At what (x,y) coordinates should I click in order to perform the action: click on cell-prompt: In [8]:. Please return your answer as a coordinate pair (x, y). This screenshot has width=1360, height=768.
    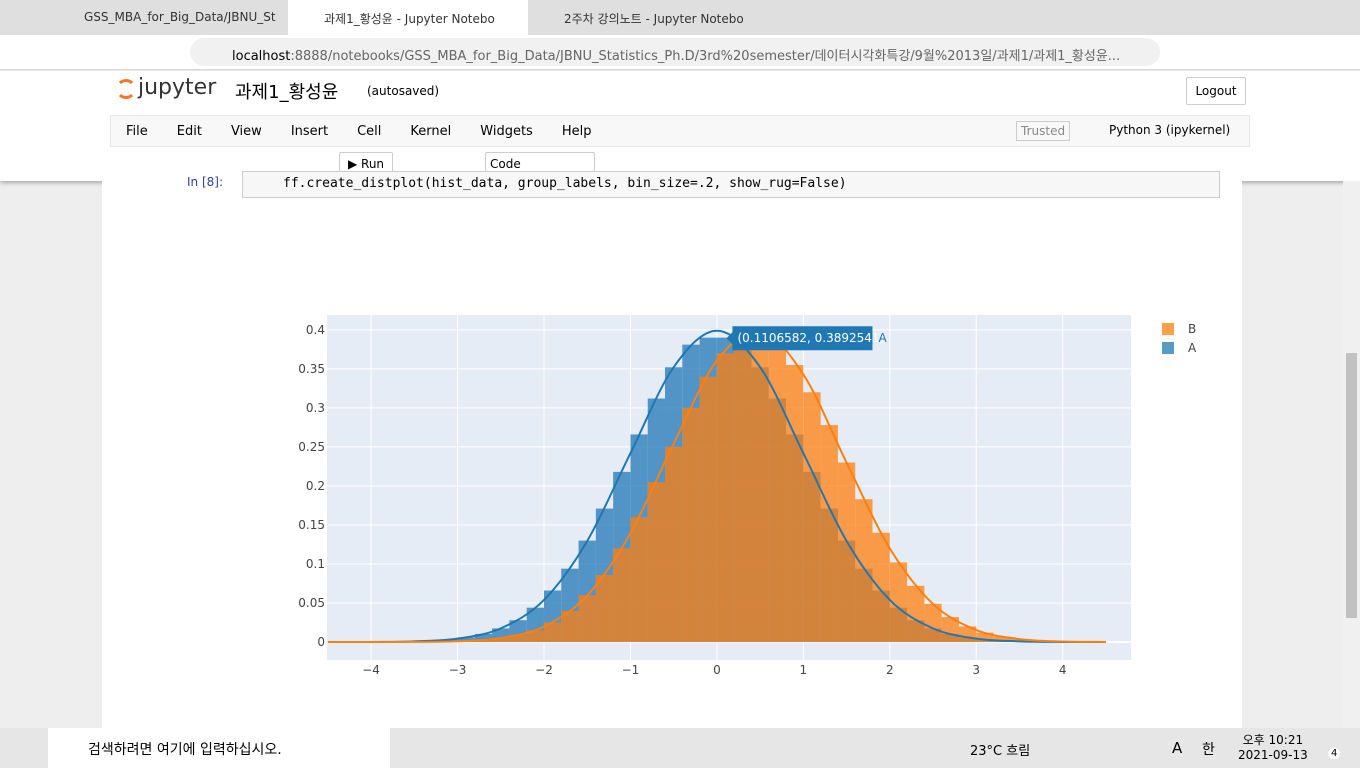
    Looking at the image, I should click on (205, 182).